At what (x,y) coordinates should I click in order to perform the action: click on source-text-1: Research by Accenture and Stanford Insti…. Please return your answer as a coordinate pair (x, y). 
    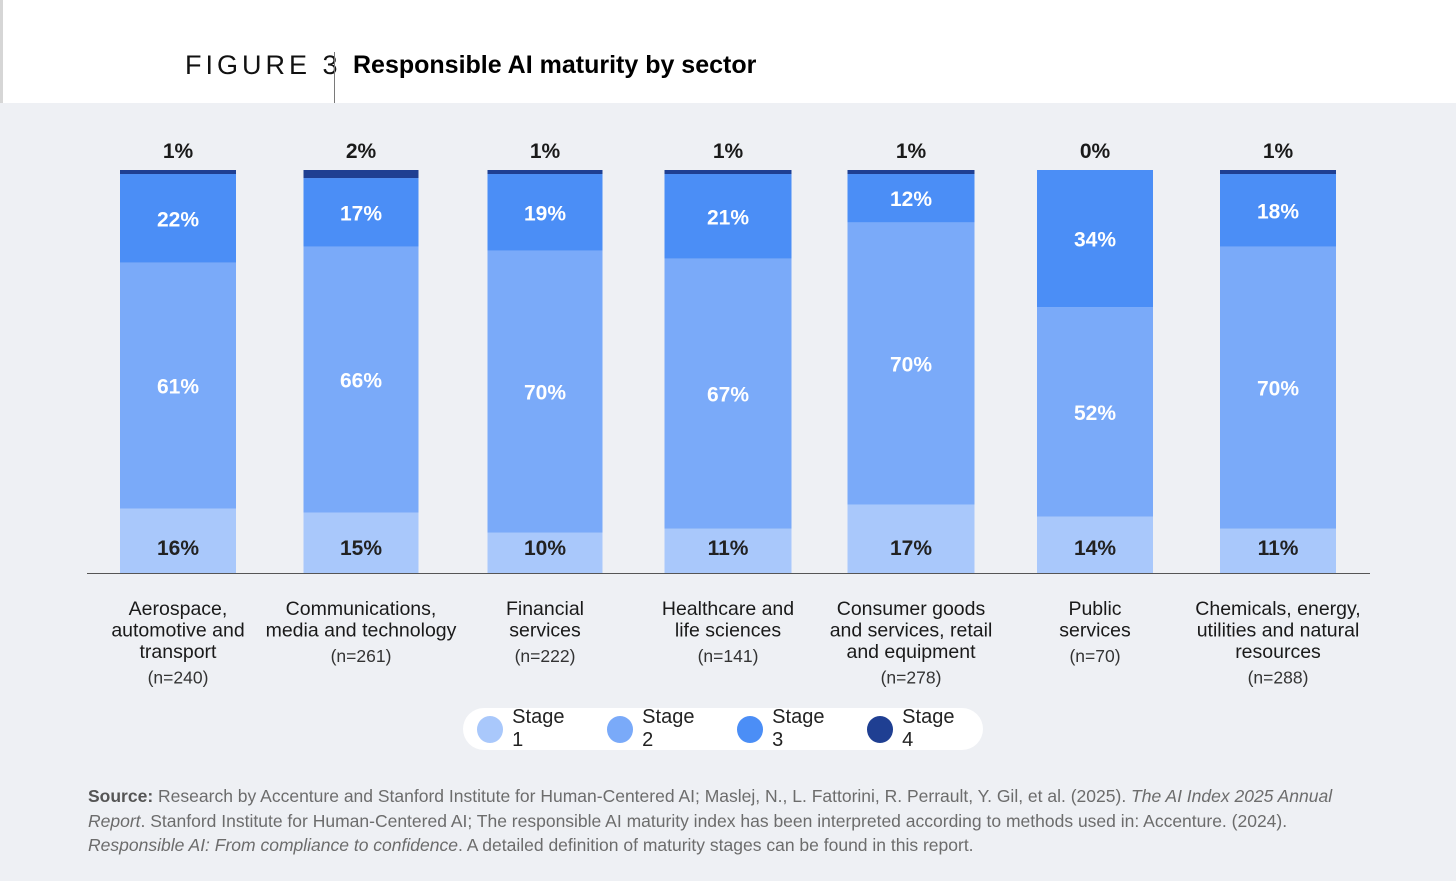
    Looking at the image, I should click on (645, 796).